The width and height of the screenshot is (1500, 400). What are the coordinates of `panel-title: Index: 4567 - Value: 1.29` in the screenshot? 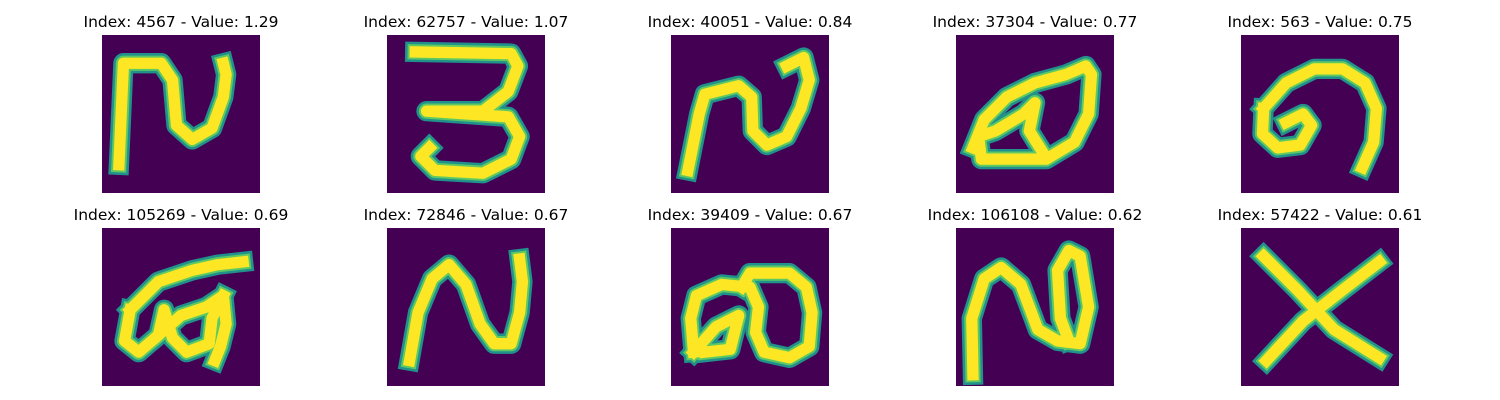 It's located at (181, 22).